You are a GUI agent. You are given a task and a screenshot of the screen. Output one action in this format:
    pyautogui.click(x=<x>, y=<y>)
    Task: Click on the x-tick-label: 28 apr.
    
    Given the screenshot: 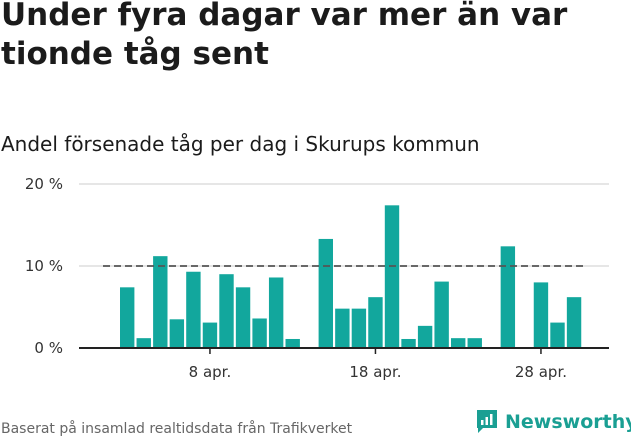 What is the action you would take?
    pyautogui.click(x=541, y=372)
    